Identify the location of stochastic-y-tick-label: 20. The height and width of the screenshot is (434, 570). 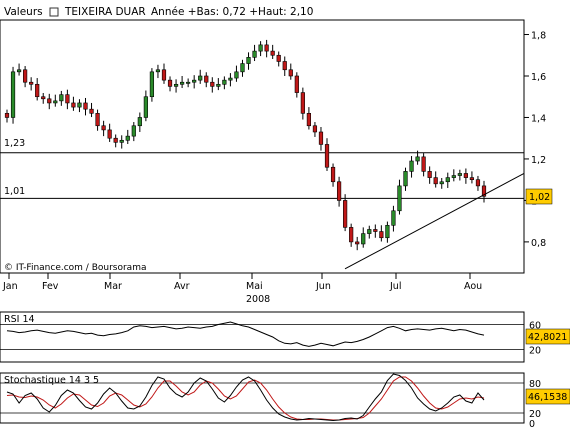
(535, 414).